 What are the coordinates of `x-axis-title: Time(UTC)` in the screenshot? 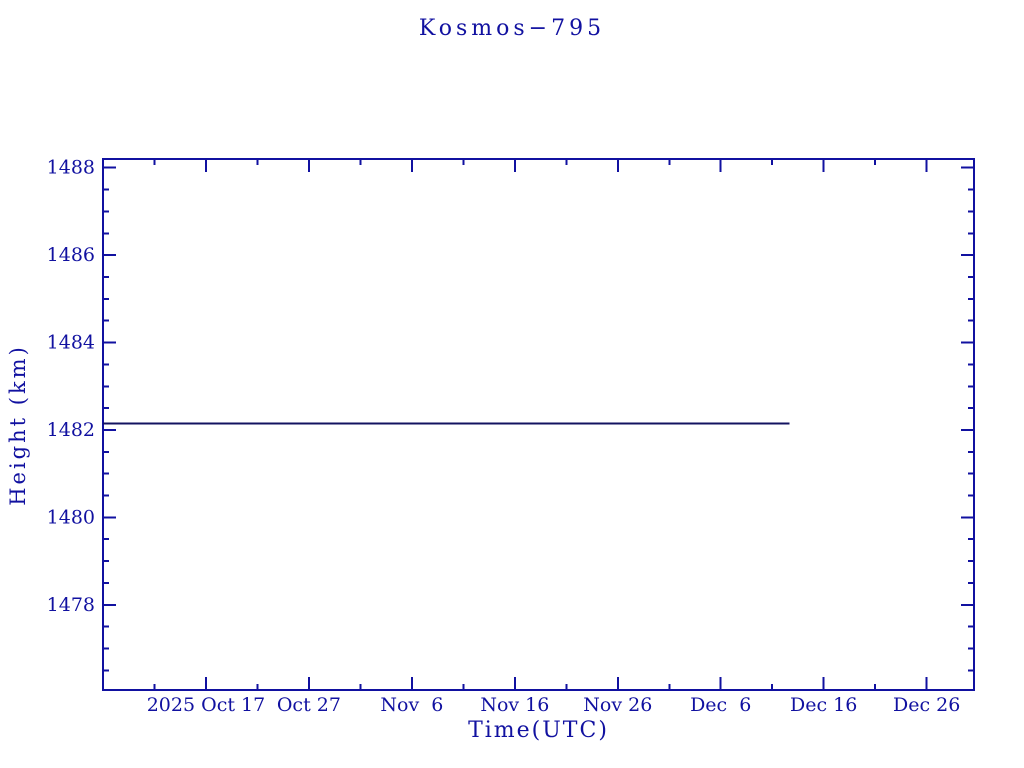 It's located at (538, 730).